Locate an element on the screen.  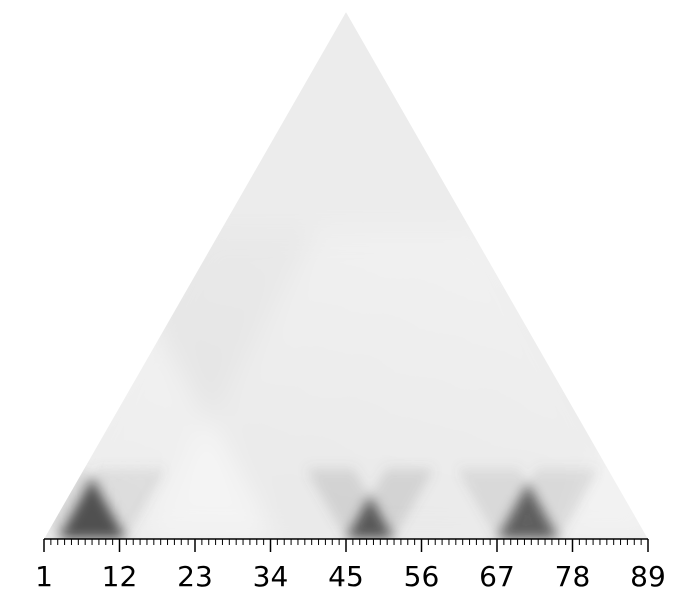
x-tick-label: 12 is located at coordinates (120, 576).